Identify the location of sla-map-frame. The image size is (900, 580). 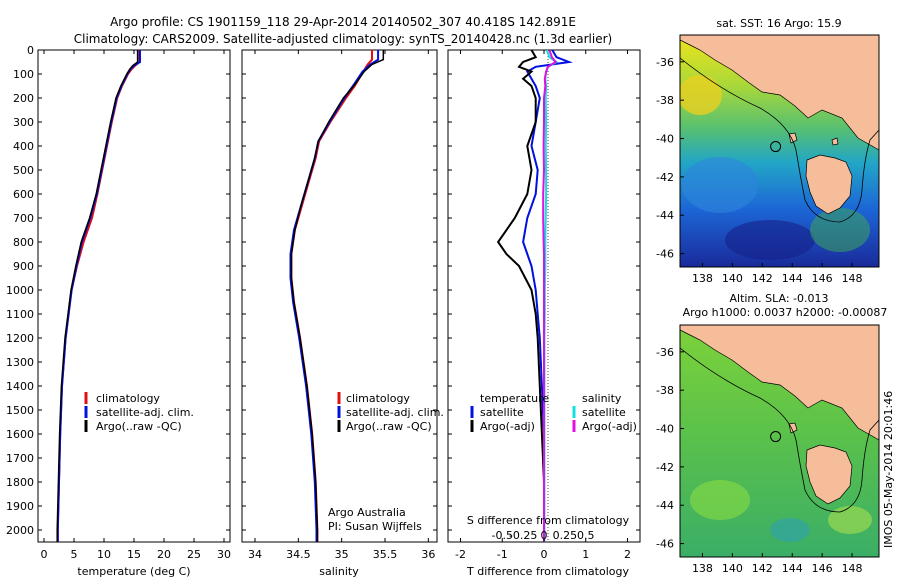
(779, 441).